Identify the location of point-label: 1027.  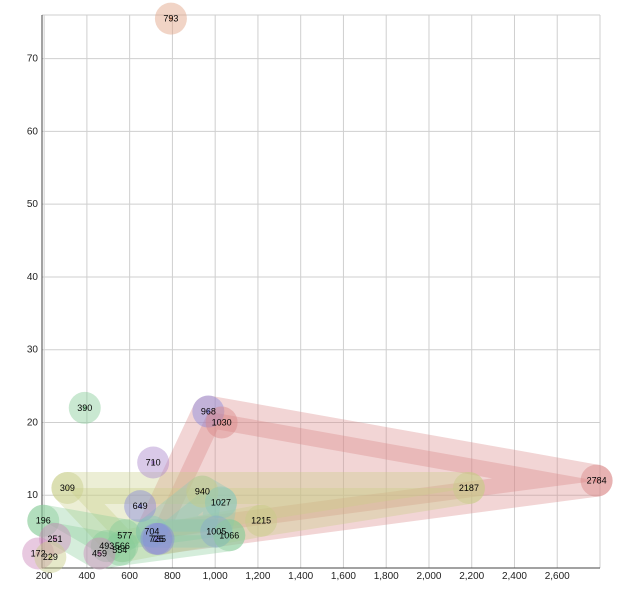
(221, 503).